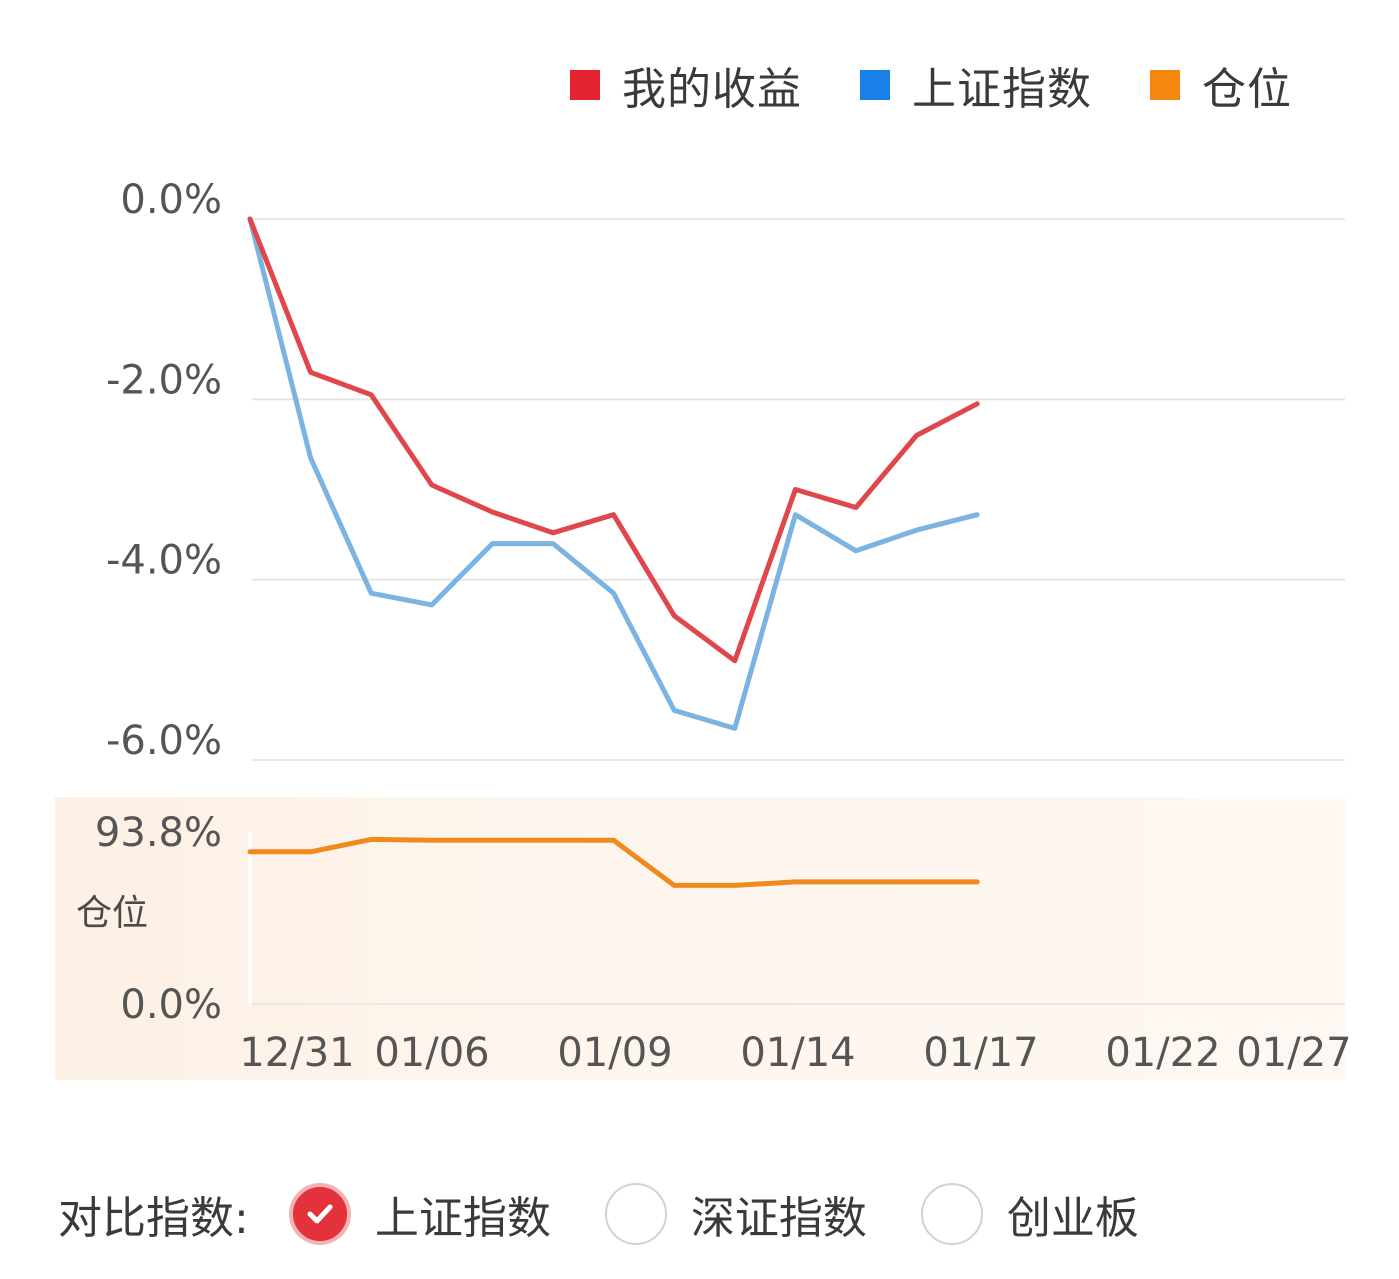 This screenshot has width=1399, height=1279. What do you see at coordinates (319, 1214) in the screenshot?
I see `radio-checked-icon` at bounding box center [319, 1214].